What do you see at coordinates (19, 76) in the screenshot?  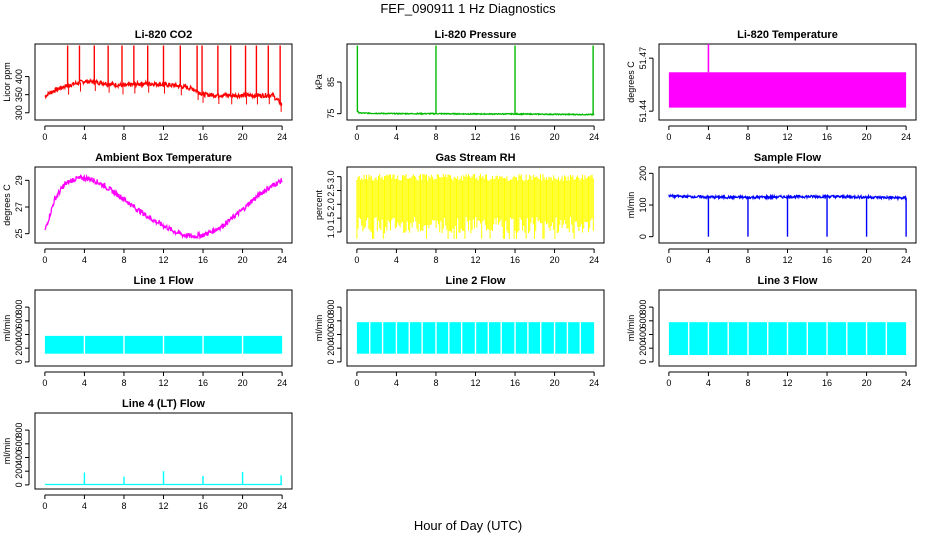 I see `panel-1-y-tick-label: 400` at bounding box center [19, 76].